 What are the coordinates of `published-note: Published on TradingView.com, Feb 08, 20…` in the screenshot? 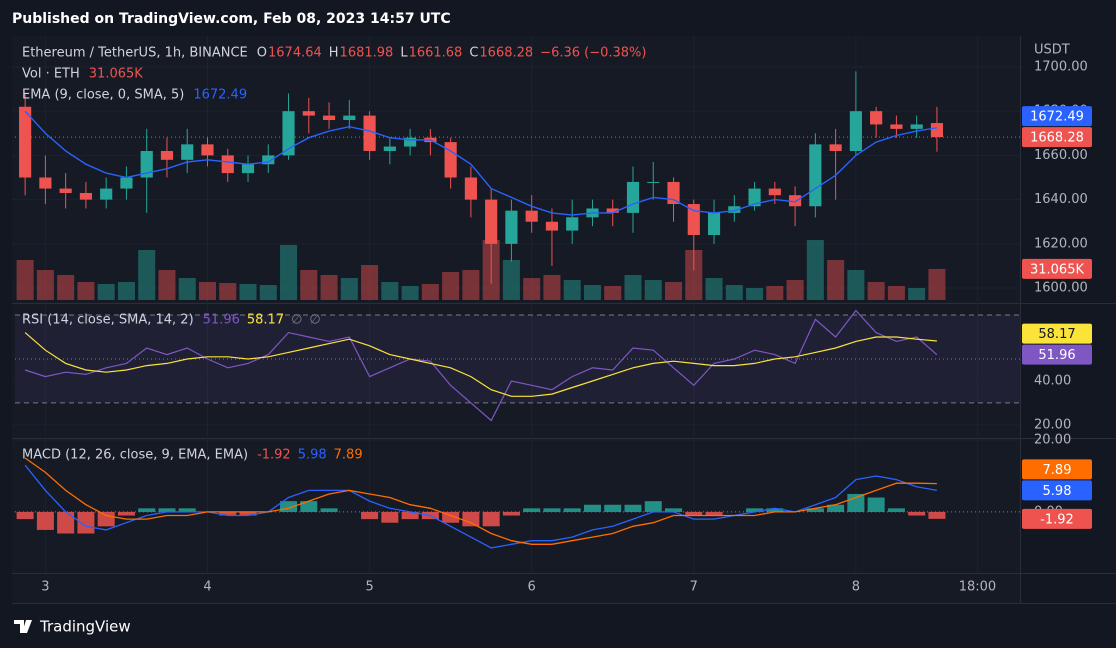 It's located at (231, 19).